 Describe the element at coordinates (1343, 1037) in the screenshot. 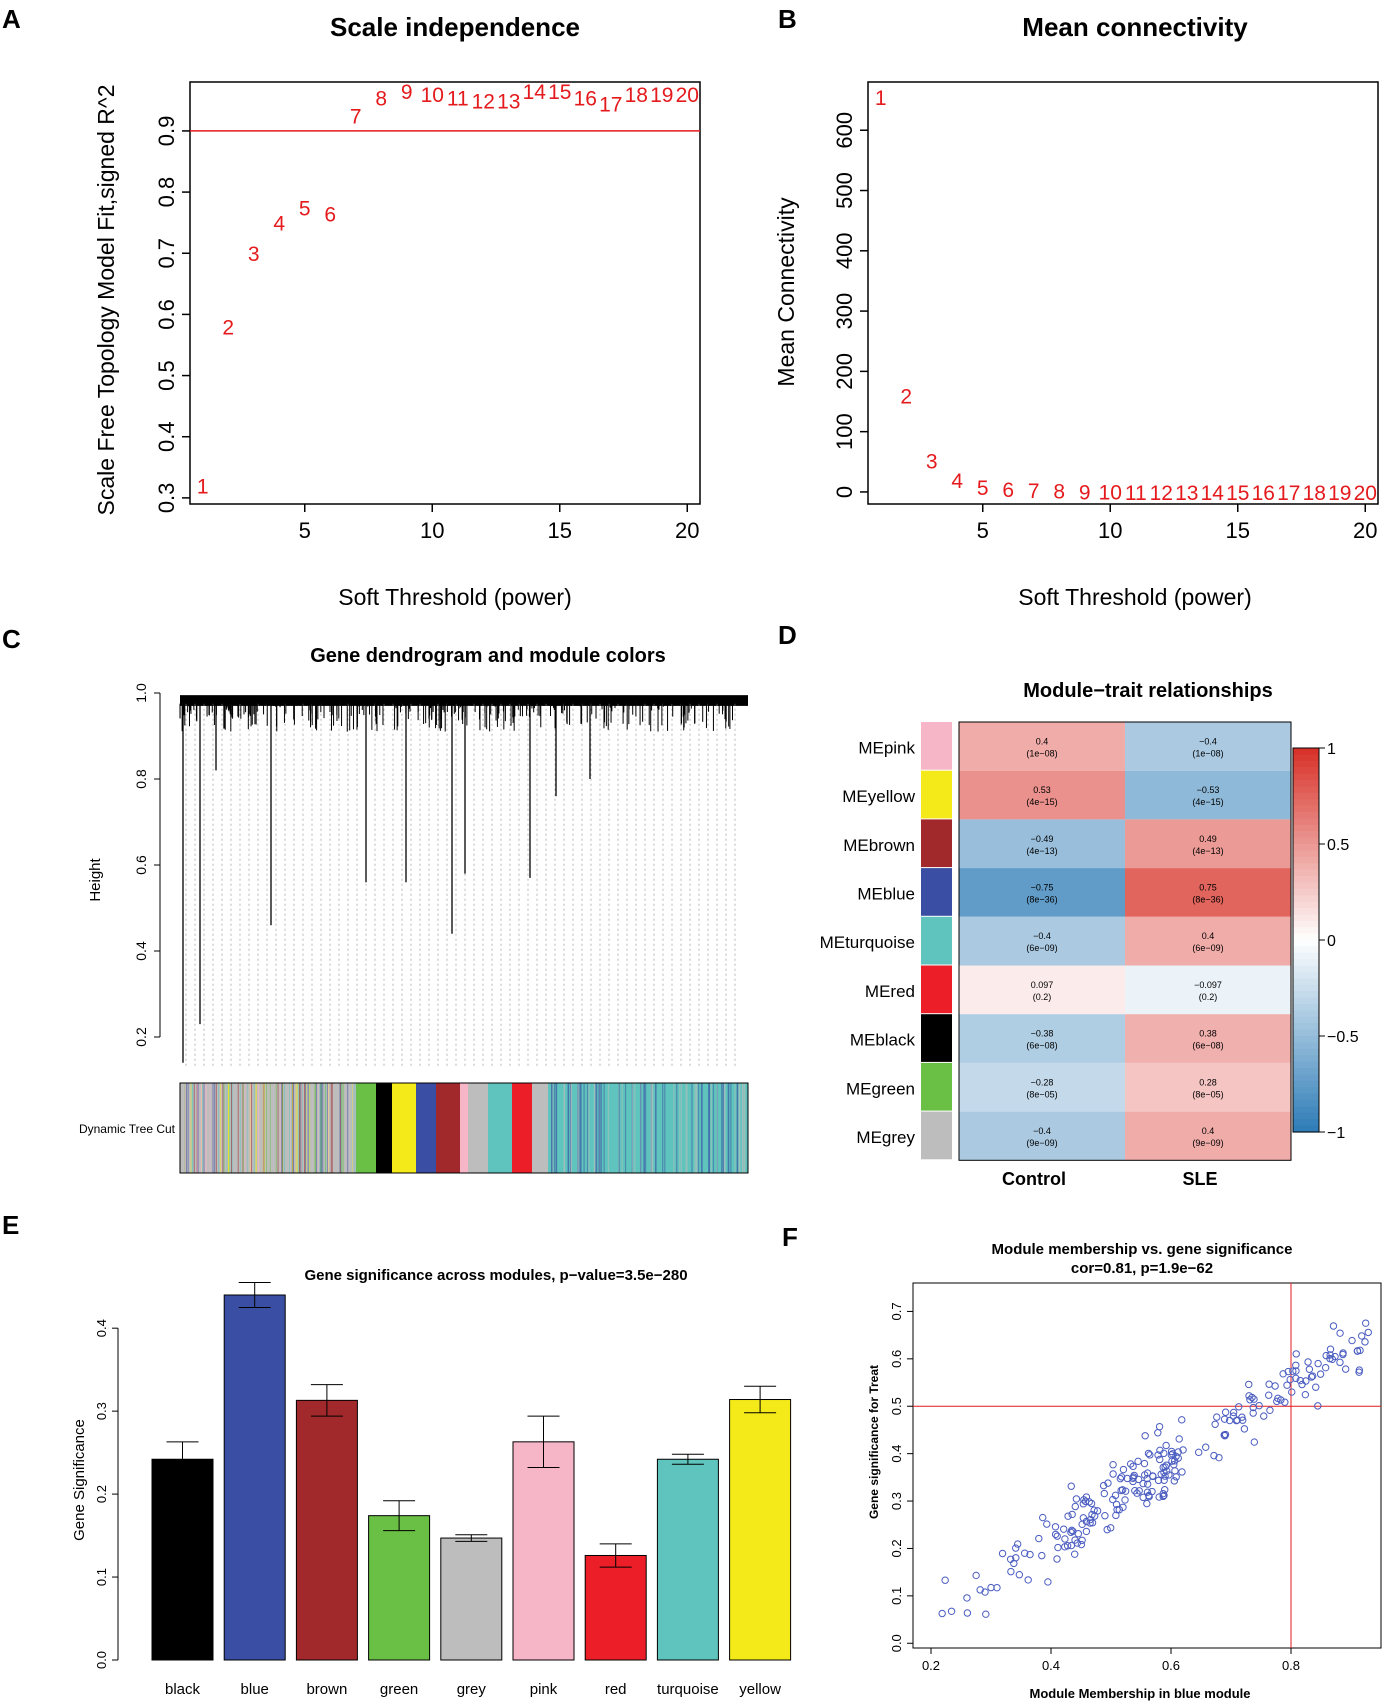

I see `panel-d-legend-label: −0.5` at that location.